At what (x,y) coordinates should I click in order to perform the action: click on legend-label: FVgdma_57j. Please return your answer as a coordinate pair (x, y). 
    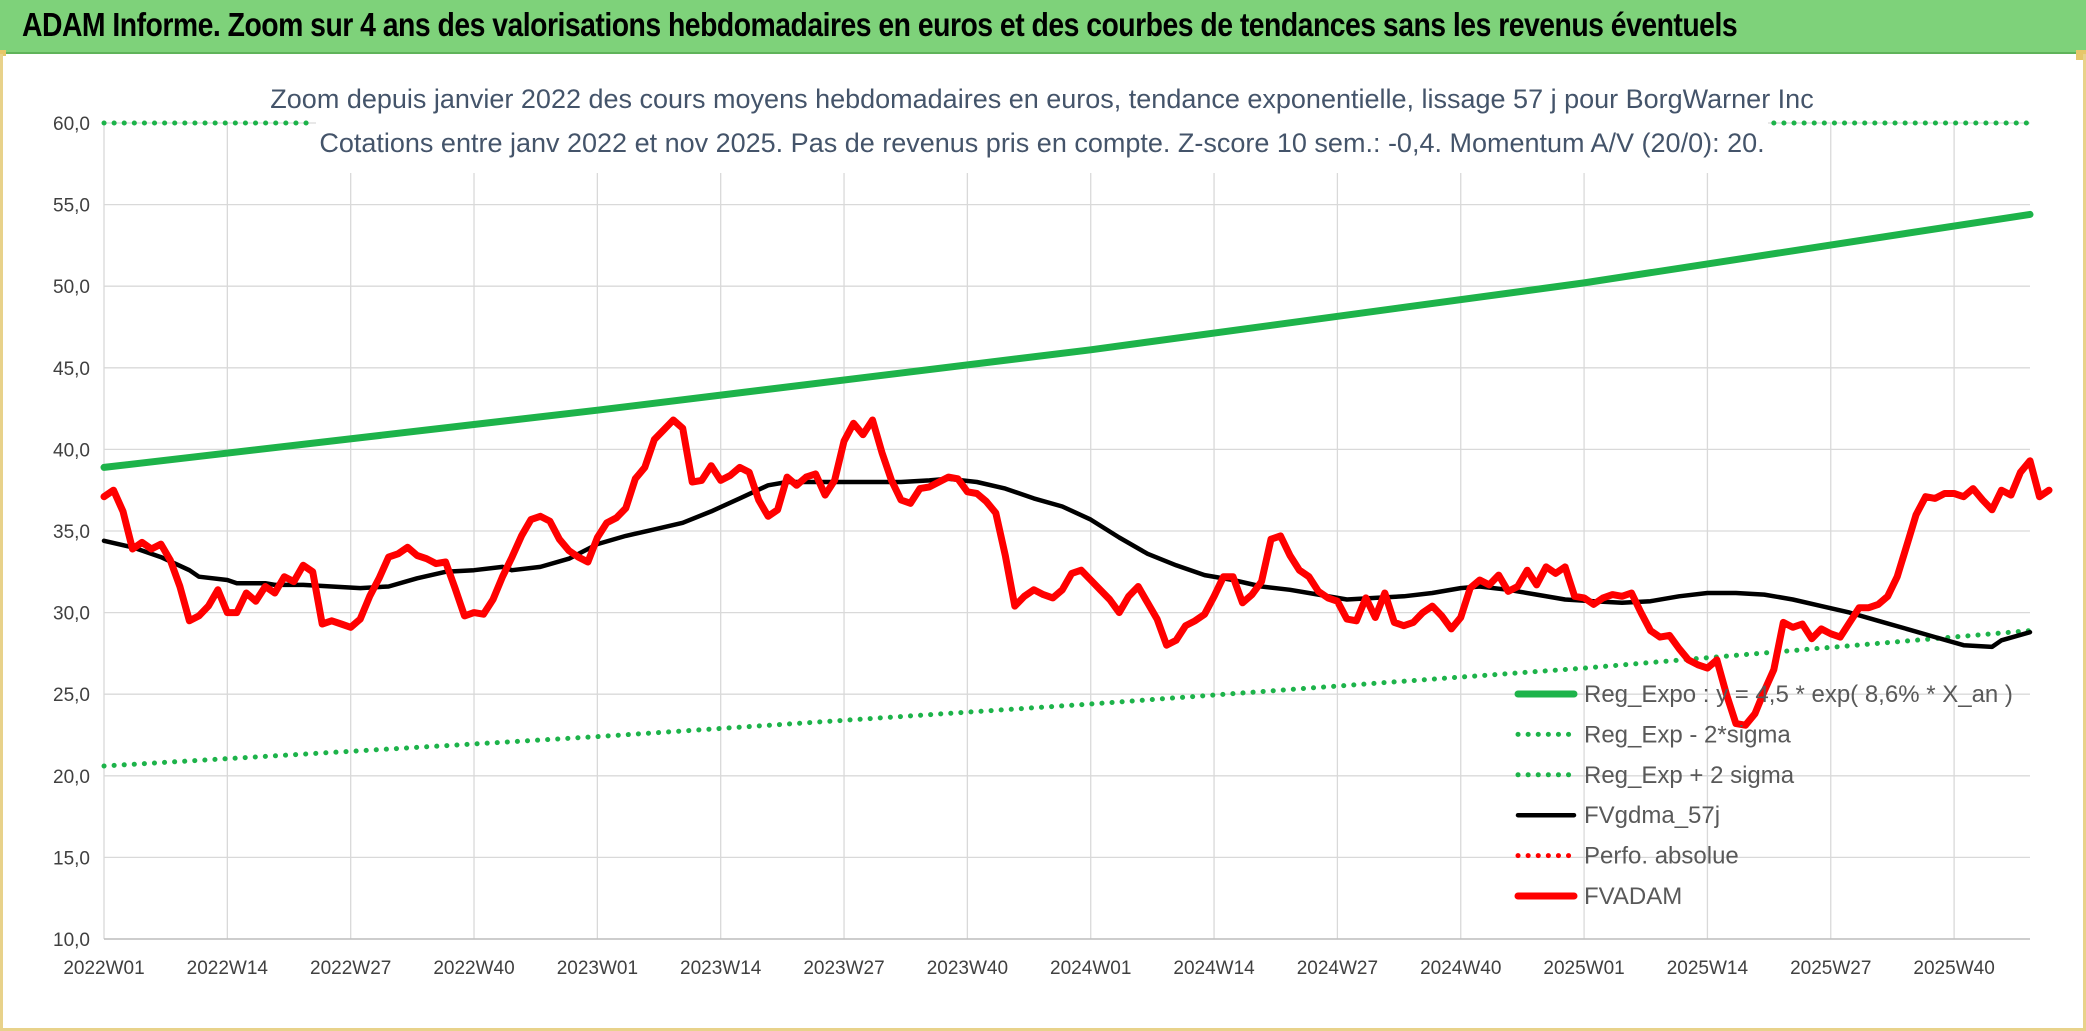
    Looking at the image, I should click on (1652, 815).